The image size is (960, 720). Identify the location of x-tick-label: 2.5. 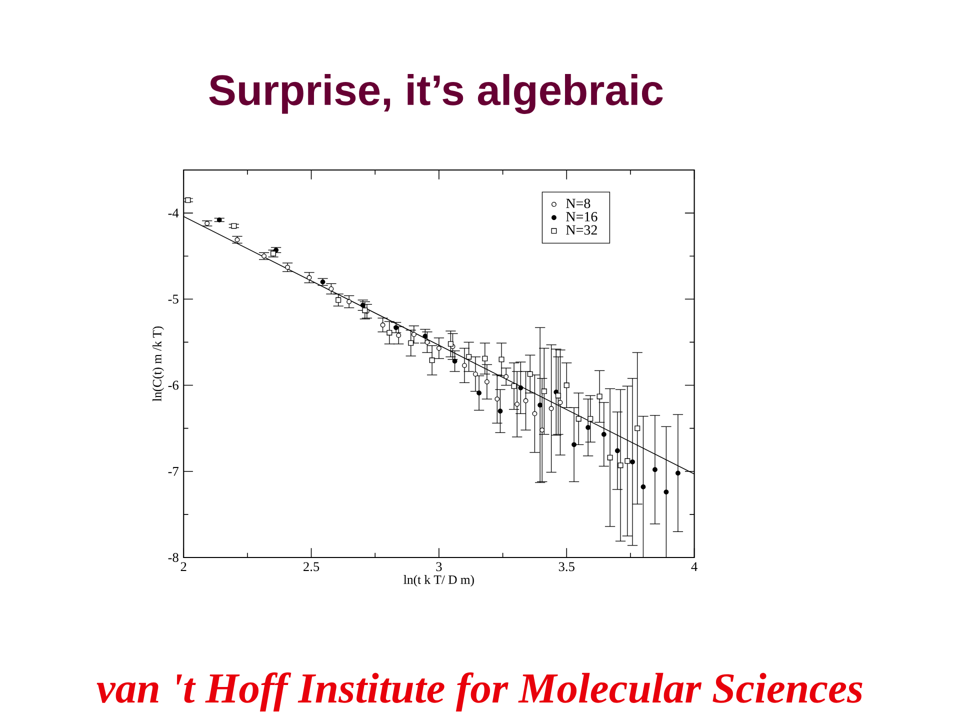
(312, 567).